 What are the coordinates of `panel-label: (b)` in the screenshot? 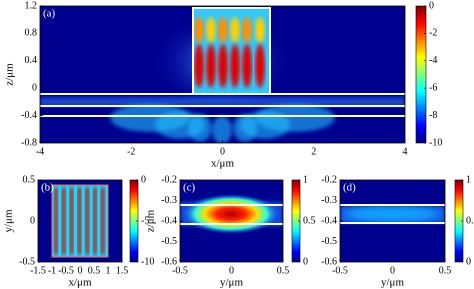 It's located at (47, 188).